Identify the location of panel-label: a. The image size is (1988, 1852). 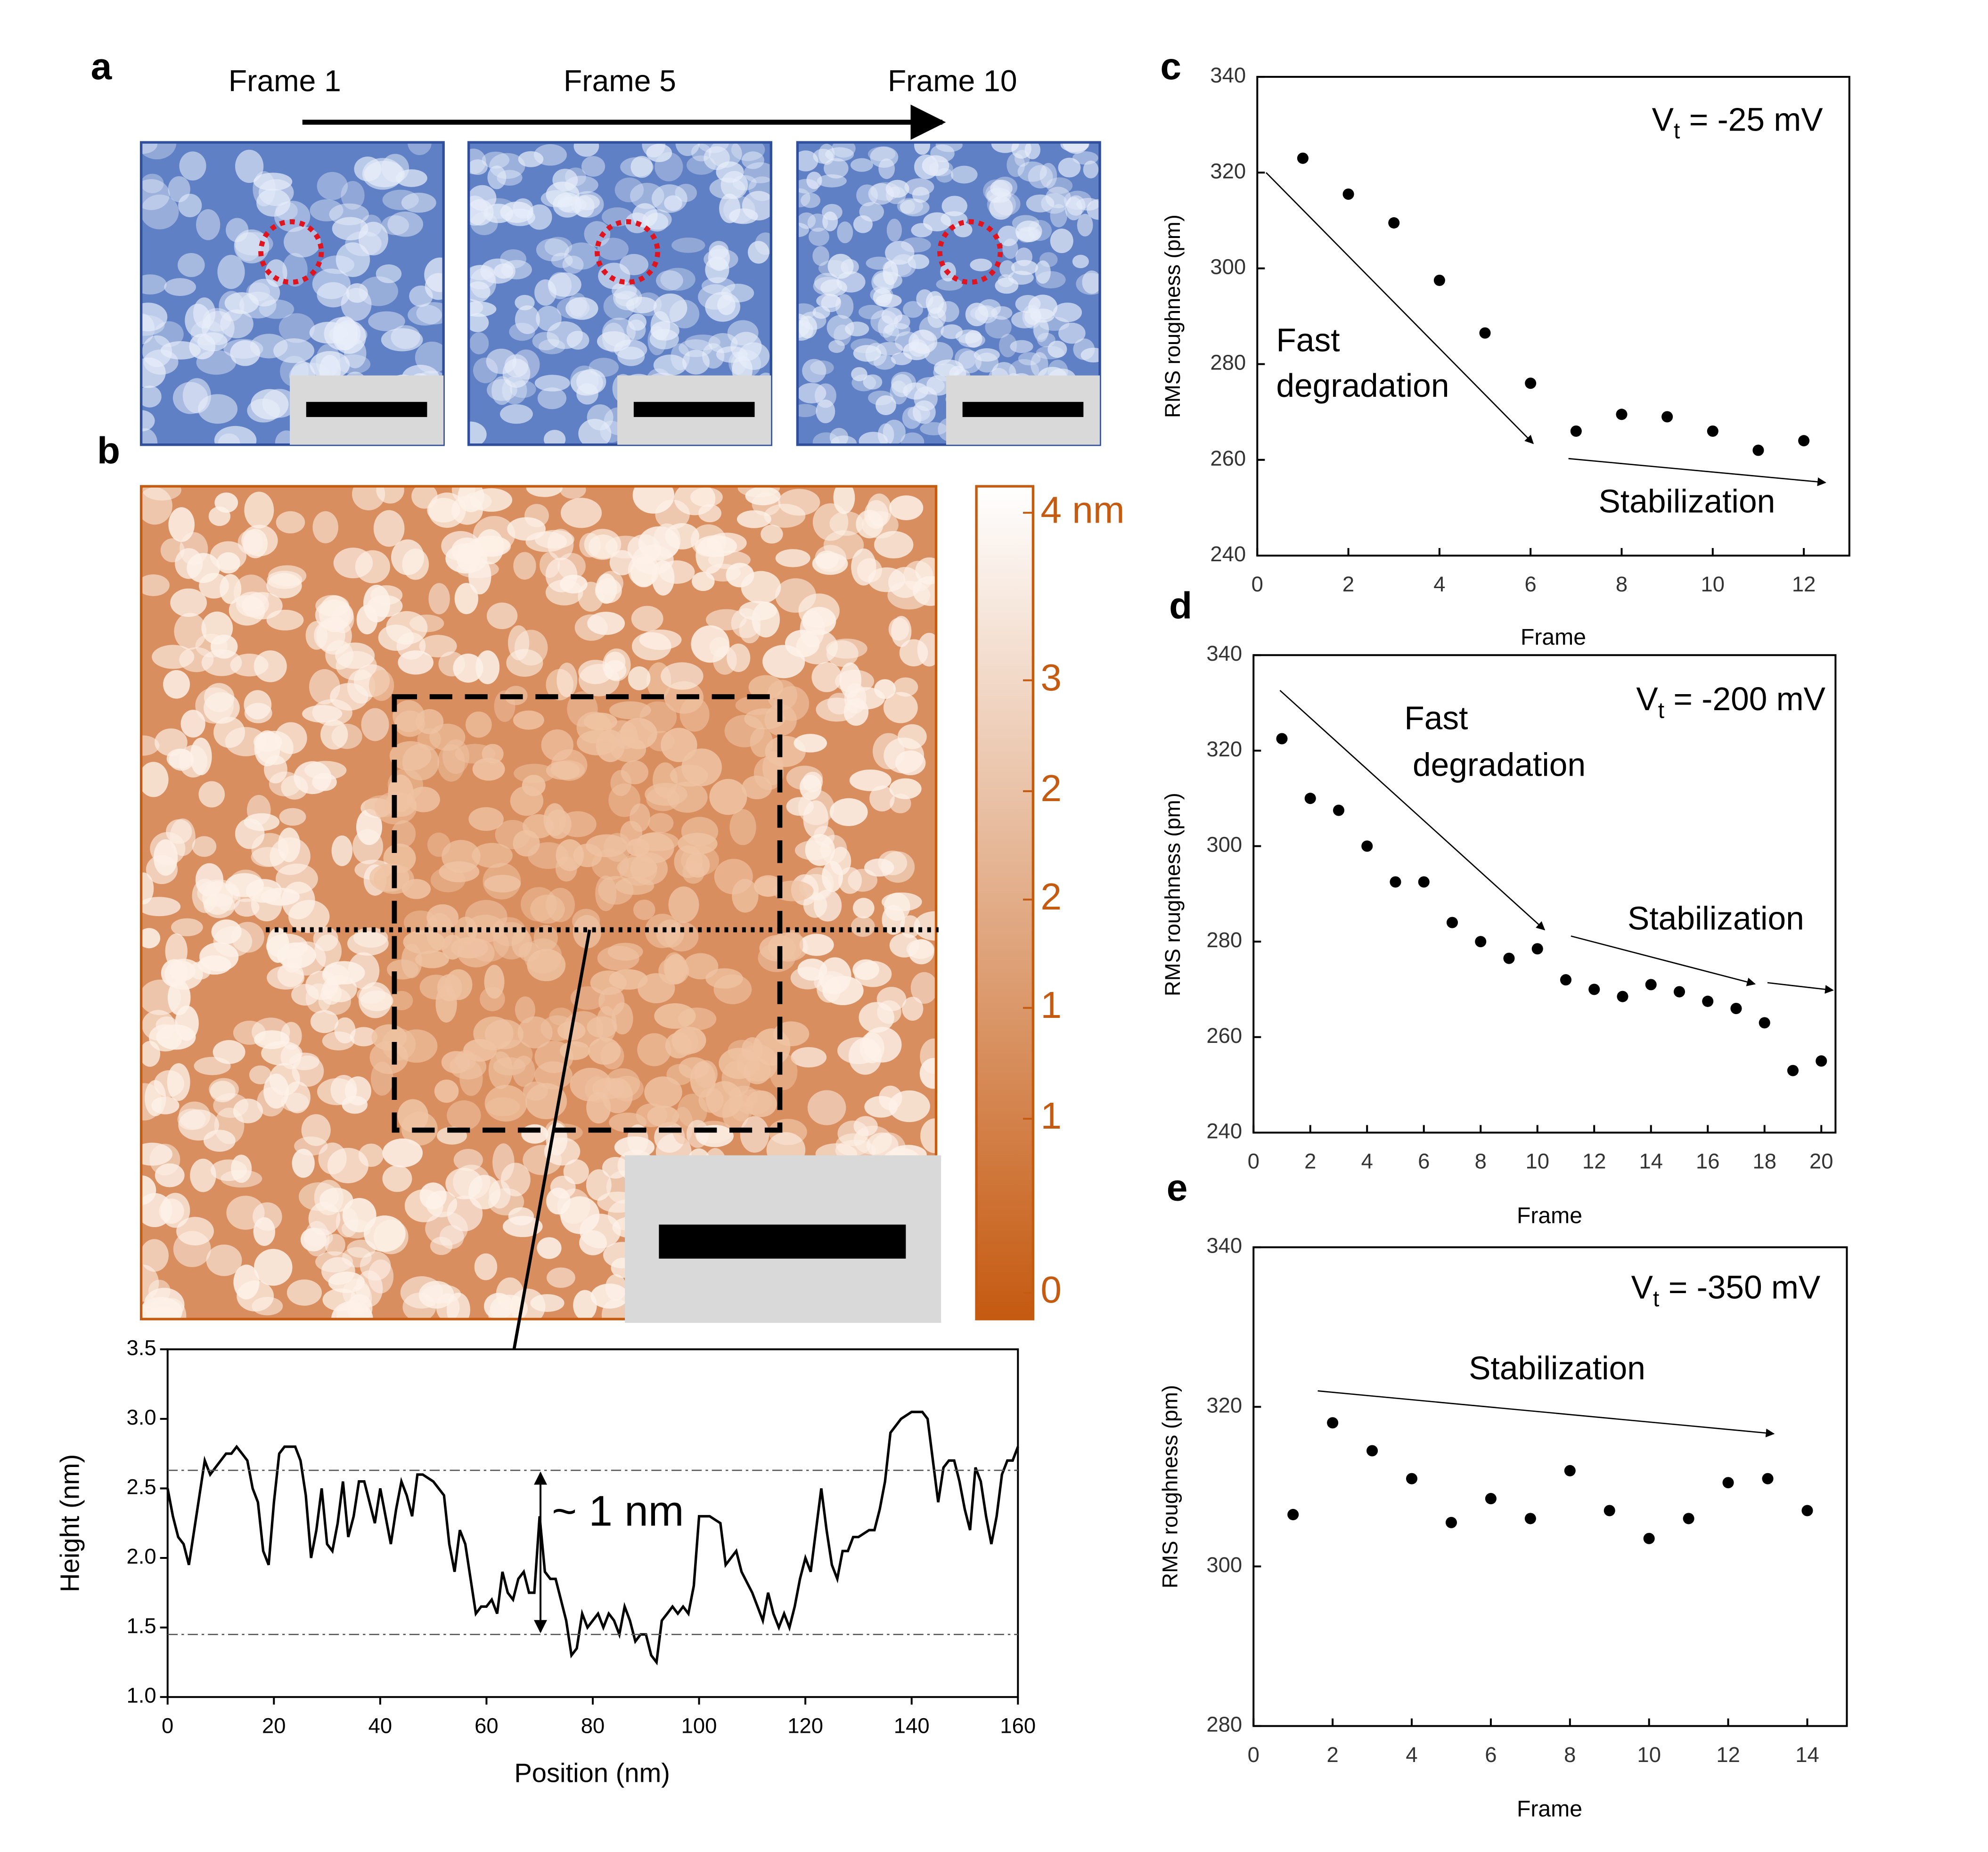
(102, 66).